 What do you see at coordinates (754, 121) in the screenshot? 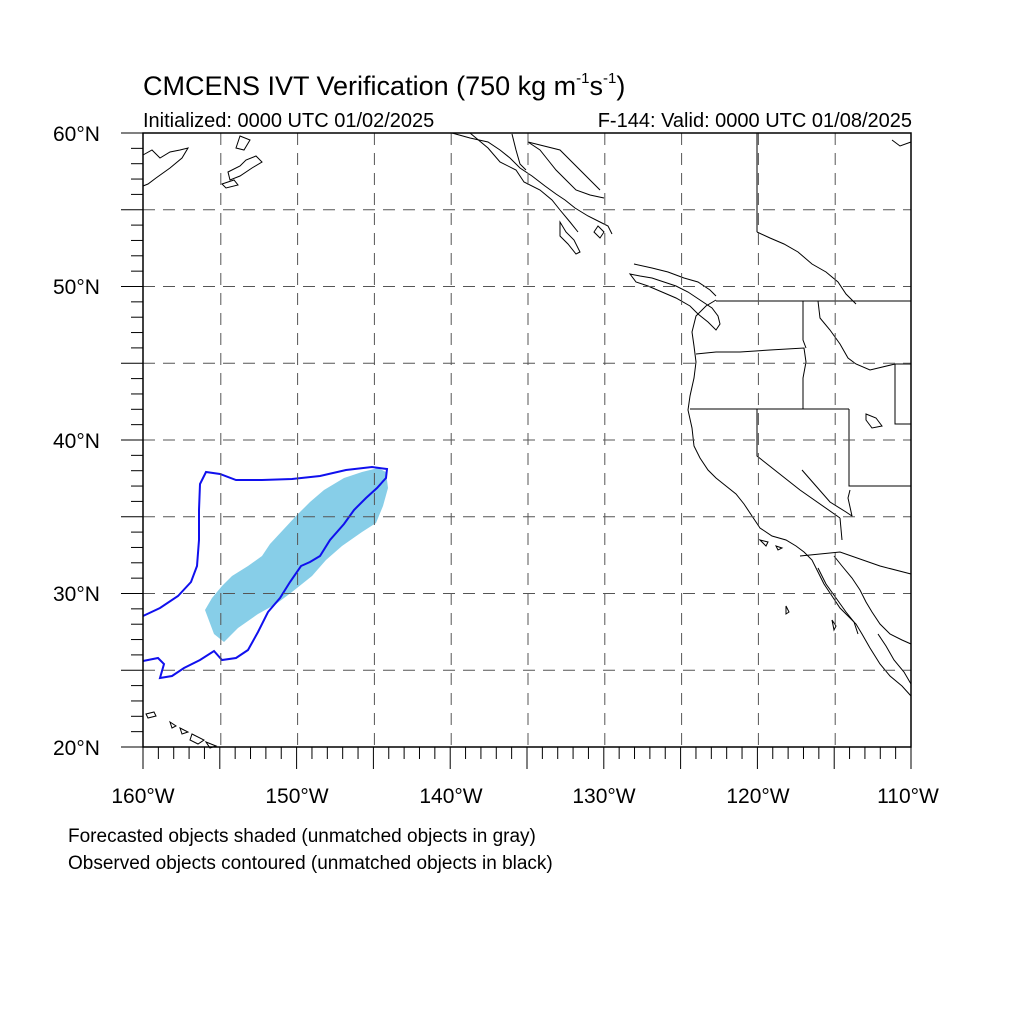
I see `valid-time-label: F-144: Valid: 0000 UTC 01/08/2025` at bounding box center [754, 121].